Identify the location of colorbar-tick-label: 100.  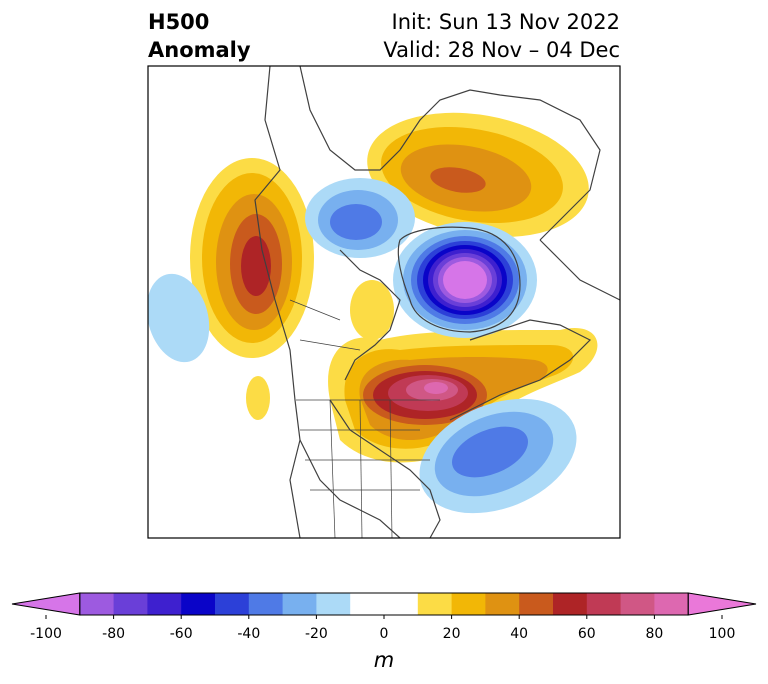
(722, 634).